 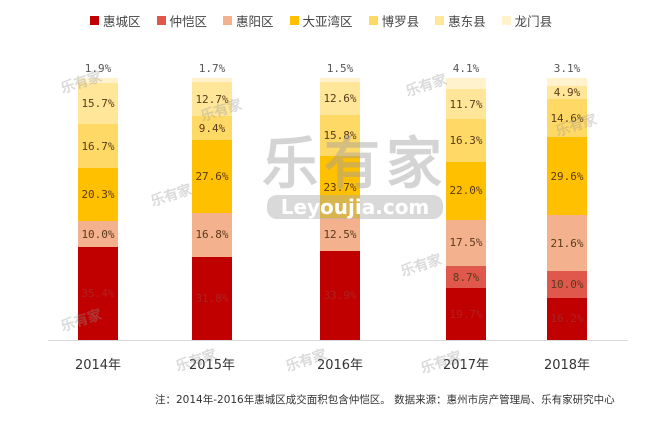 I want to click on bar-segment: 29.6%, so click(x=567, y=176).